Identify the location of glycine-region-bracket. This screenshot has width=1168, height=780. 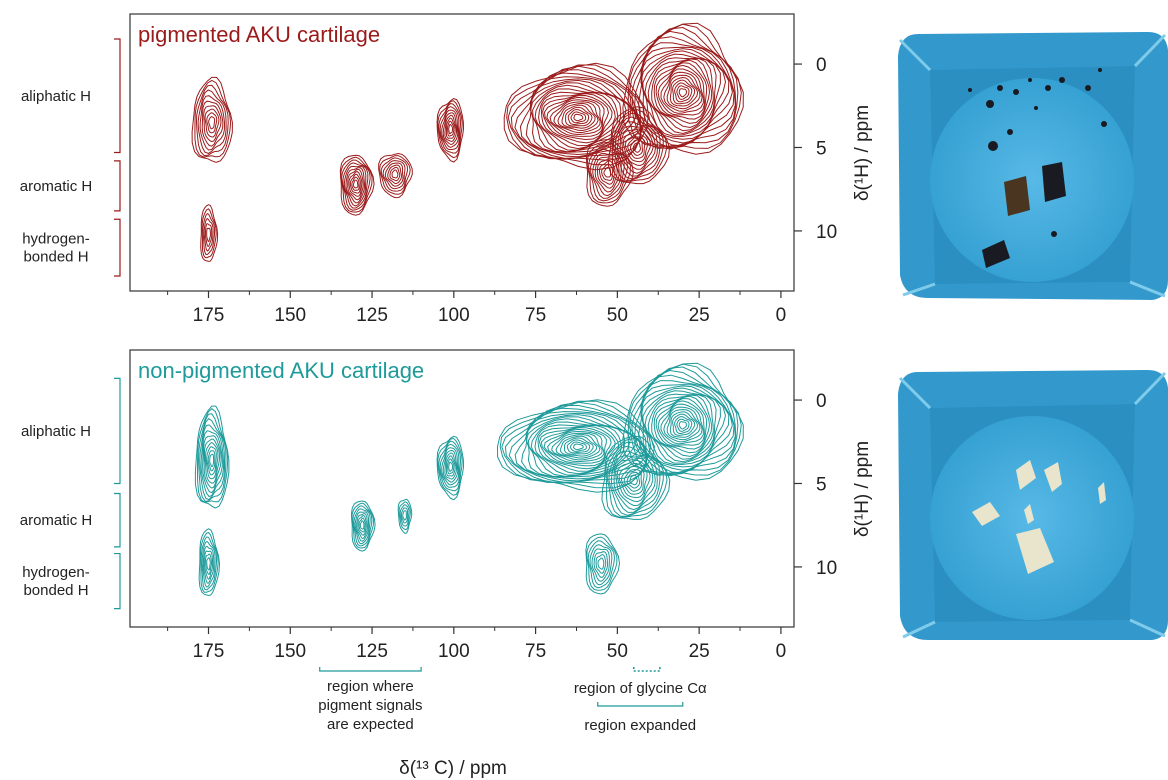
(646, 669).